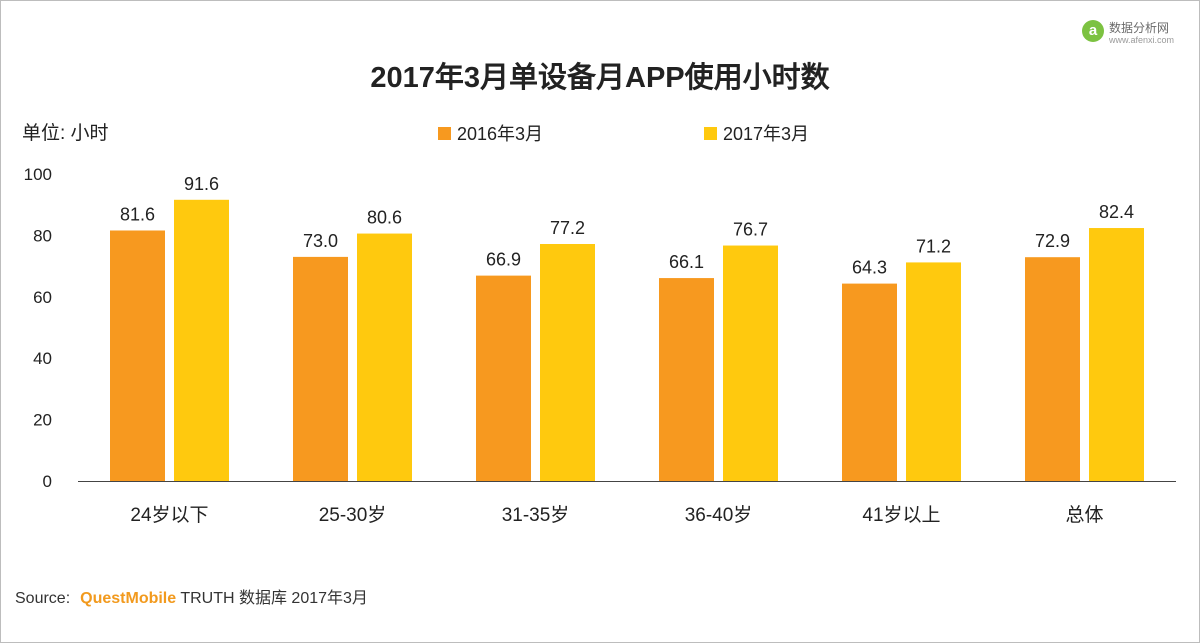  I want to click on x-tick-label: 41岁以上, so click(901, 515).